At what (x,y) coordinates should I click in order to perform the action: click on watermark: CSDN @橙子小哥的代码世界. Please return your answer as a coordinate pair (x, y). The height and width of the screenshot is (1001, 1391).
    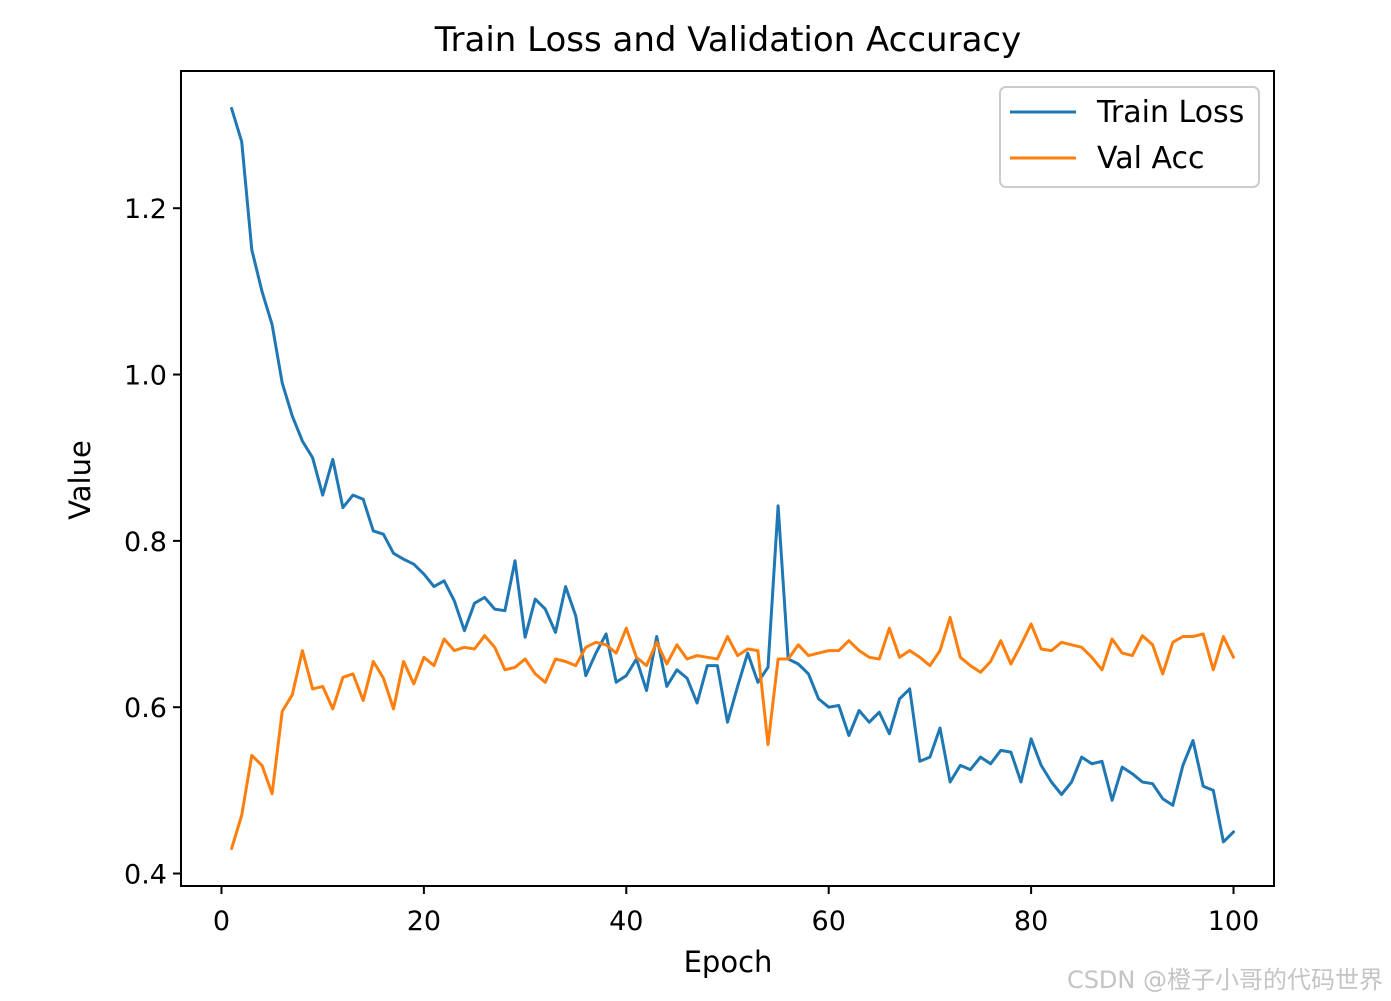
    Looking at the image, I should click on (1224, 980).